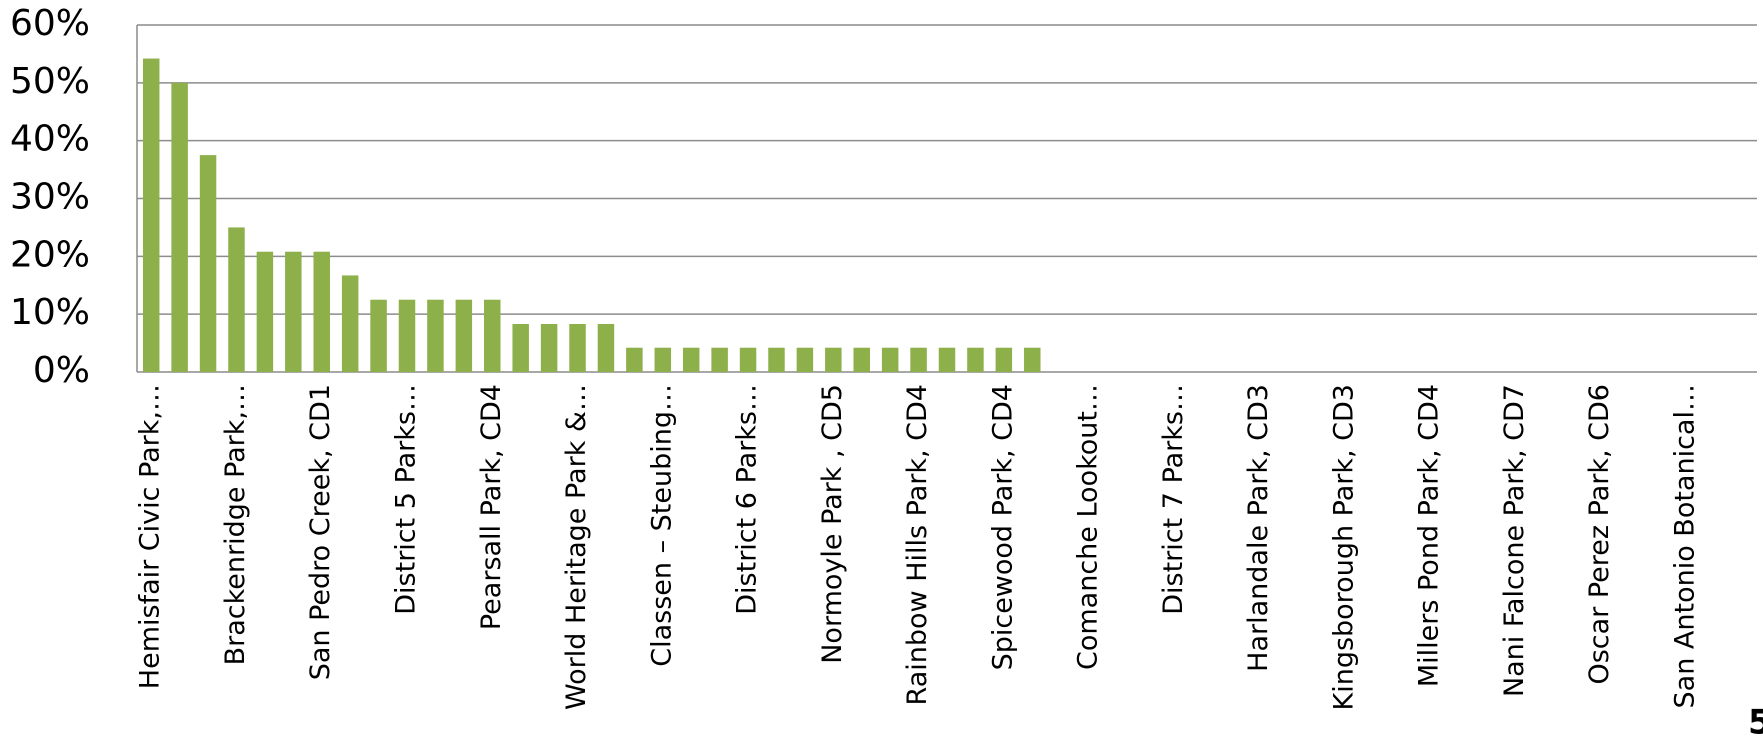 The width and height of the screenshot is (1763, 742). Describe the element at coordinates (50, 312) in the screenshot. I see `y-tick-label: 10%` at that location.